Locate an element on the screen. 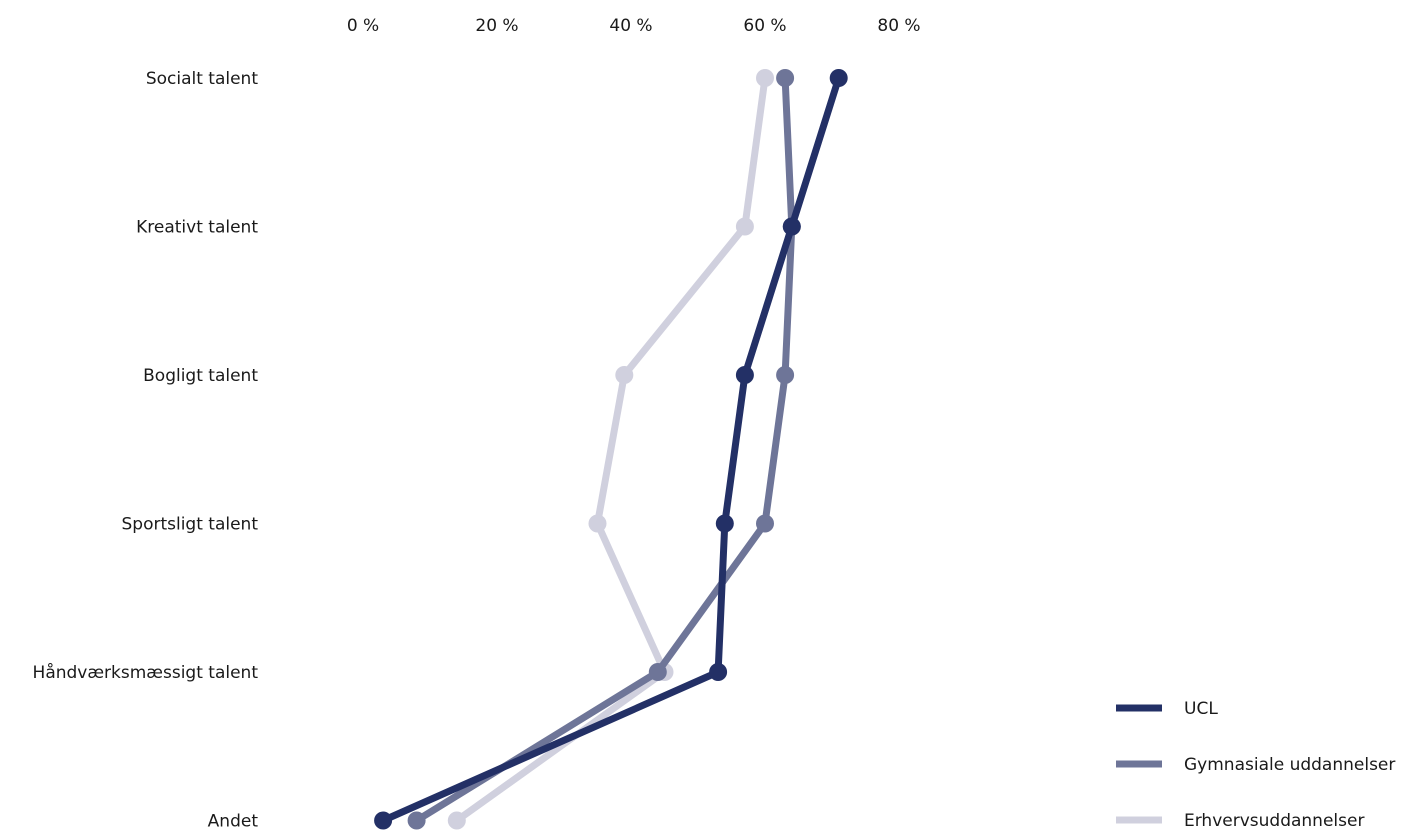  category-label: Håndværksmæssigt talent is located at coordinates (146, 672).